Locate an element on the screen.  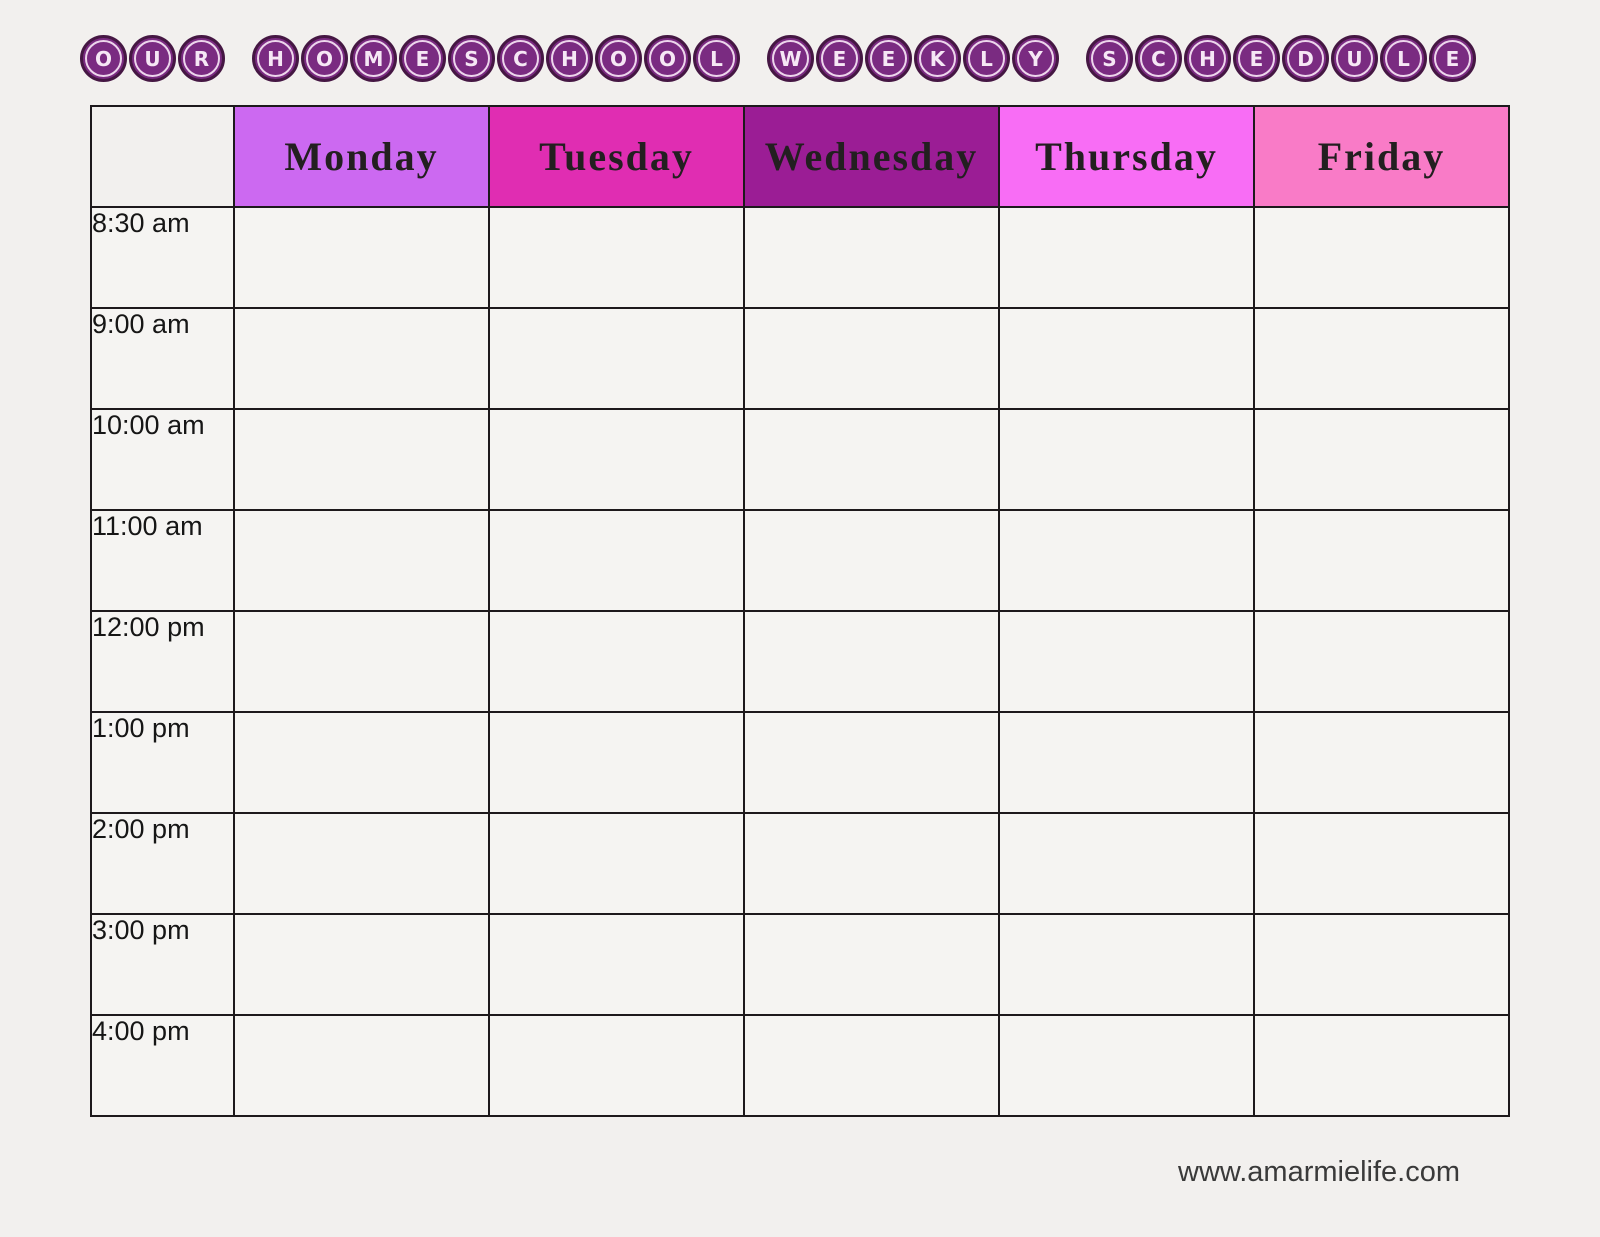
table-row: 12:00 pm is located at coordinates (800, 661).